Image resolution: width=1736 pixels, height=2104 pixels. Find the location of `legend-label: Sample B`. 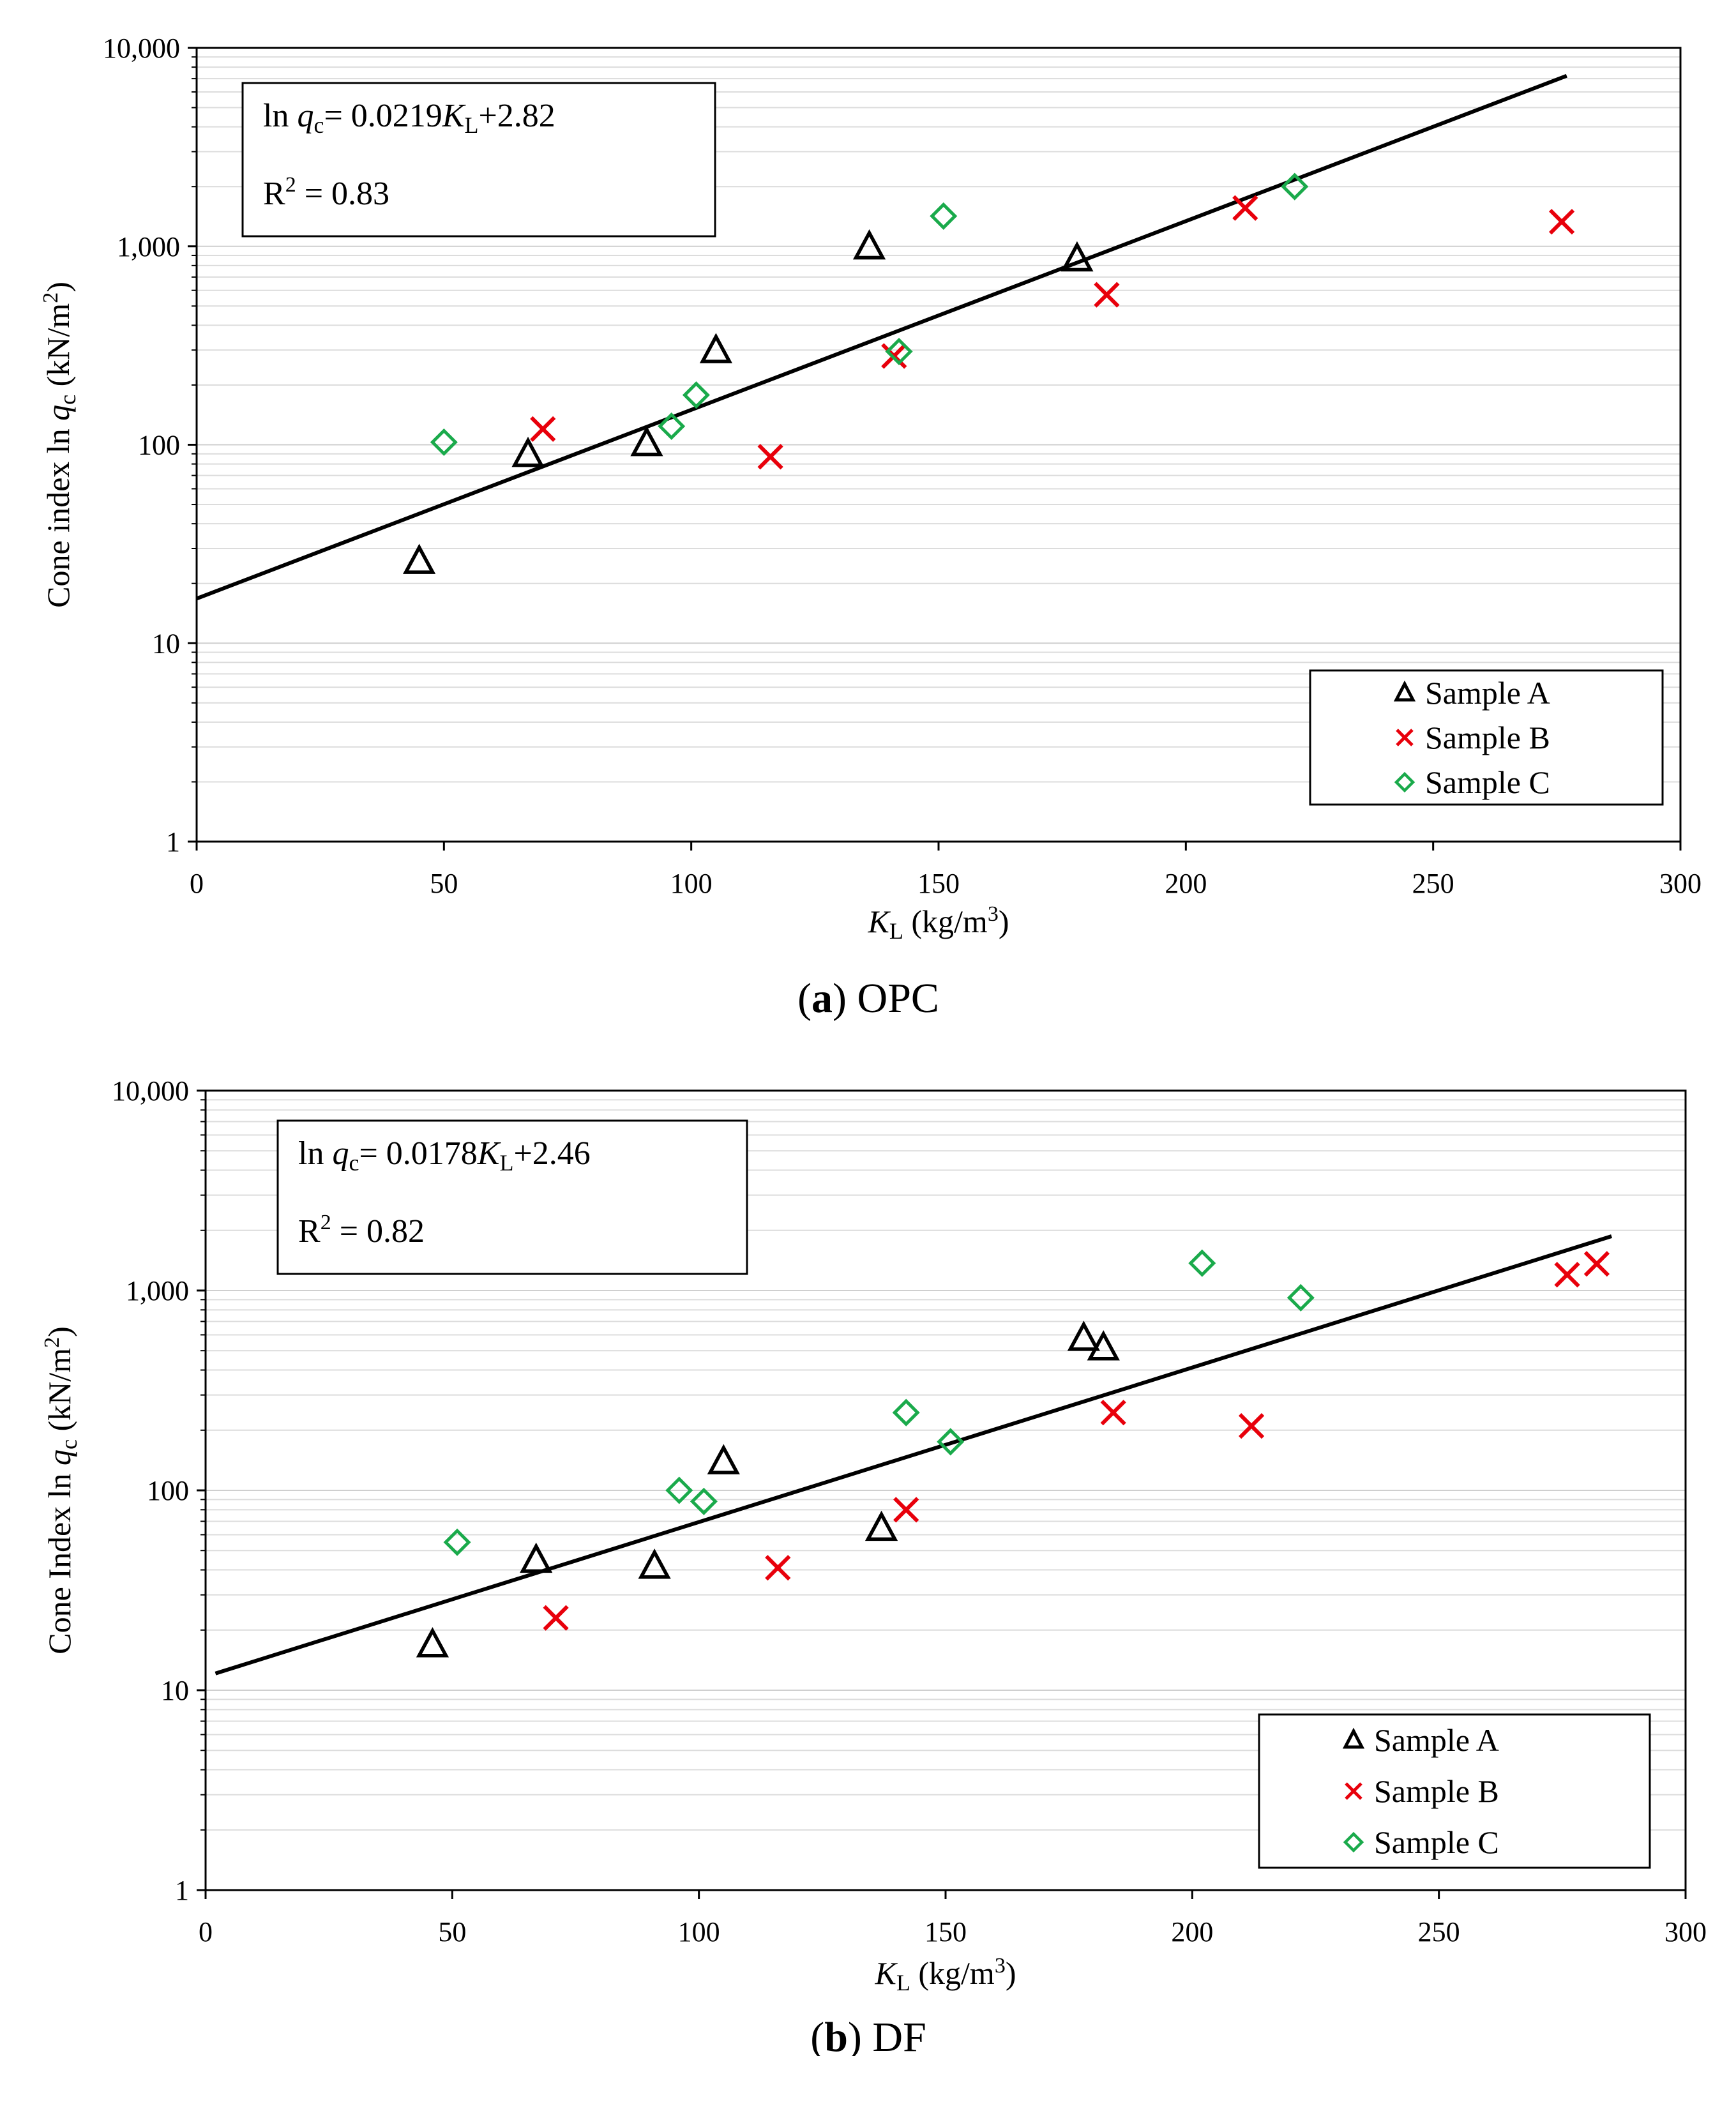

legend-label: Sample B is located at coordinates (1436, 1791).